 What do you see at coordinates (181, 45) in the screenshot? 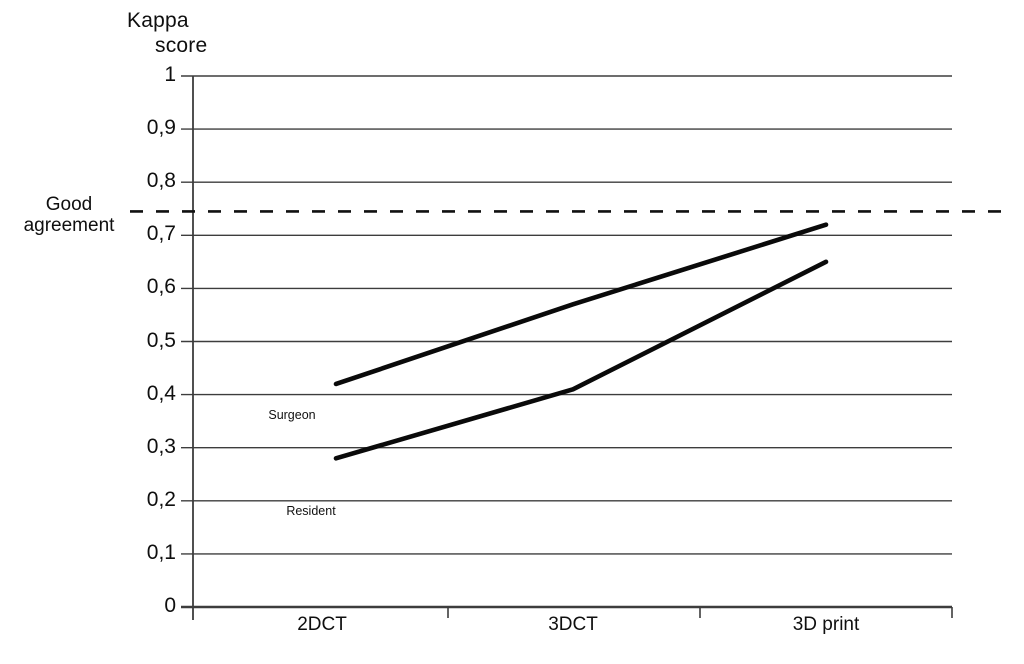
I see `y-axis-title-line2: score` at bounding box center [181, 45].